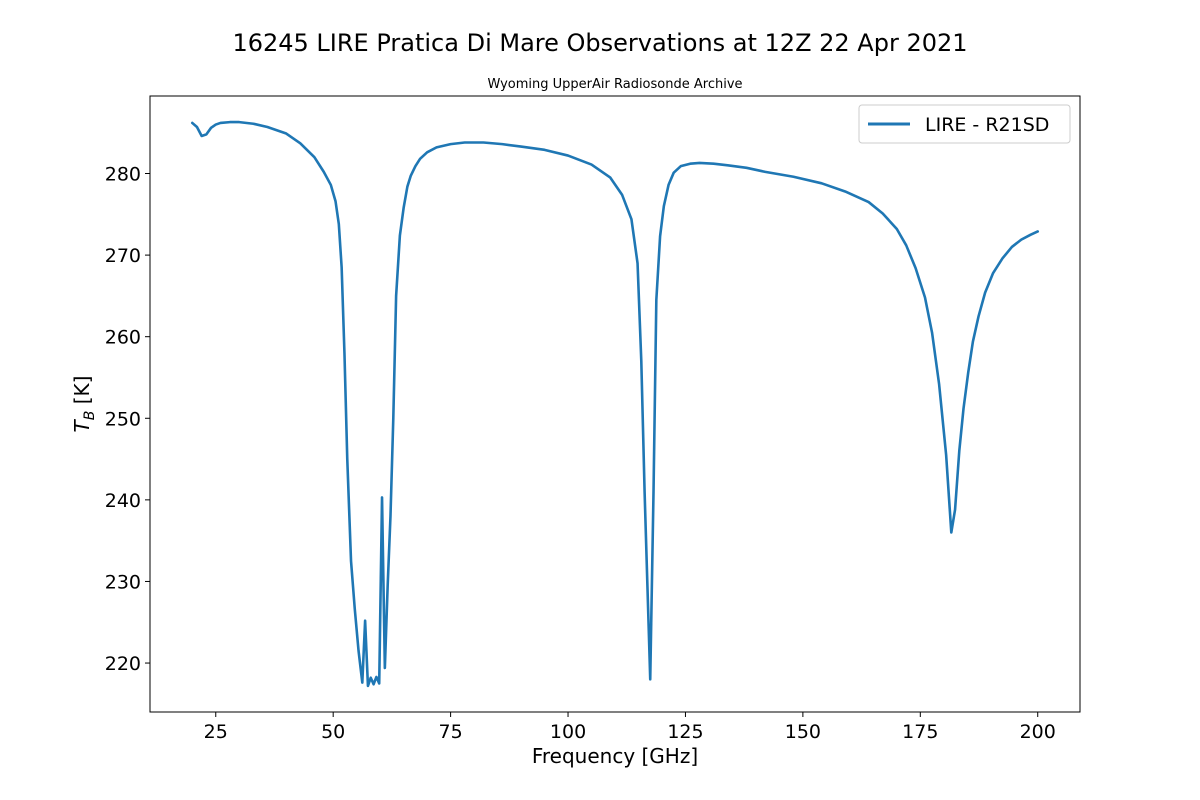 Image resolution: width=1200 pixels, height=800 pixels. I want to click on x-tick-label: 50, so click(333, 732).